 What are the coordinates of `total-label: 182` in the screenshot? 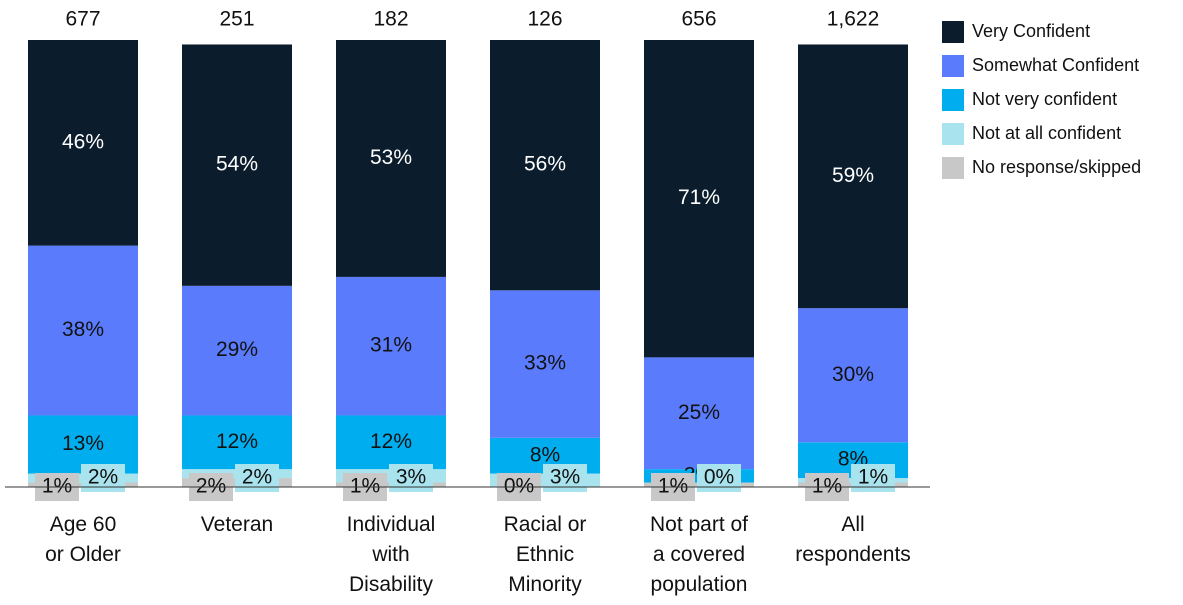 It's located at (390, 19).